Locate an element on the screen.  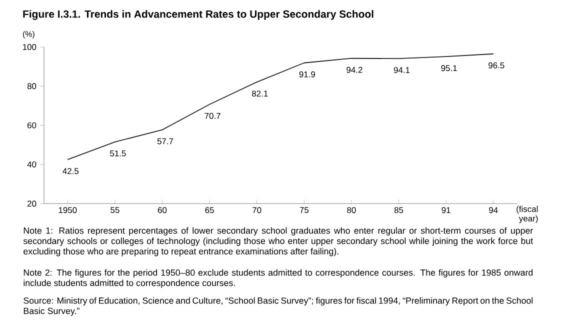
data-label: 57.7 is located at coordinates (165, 141).